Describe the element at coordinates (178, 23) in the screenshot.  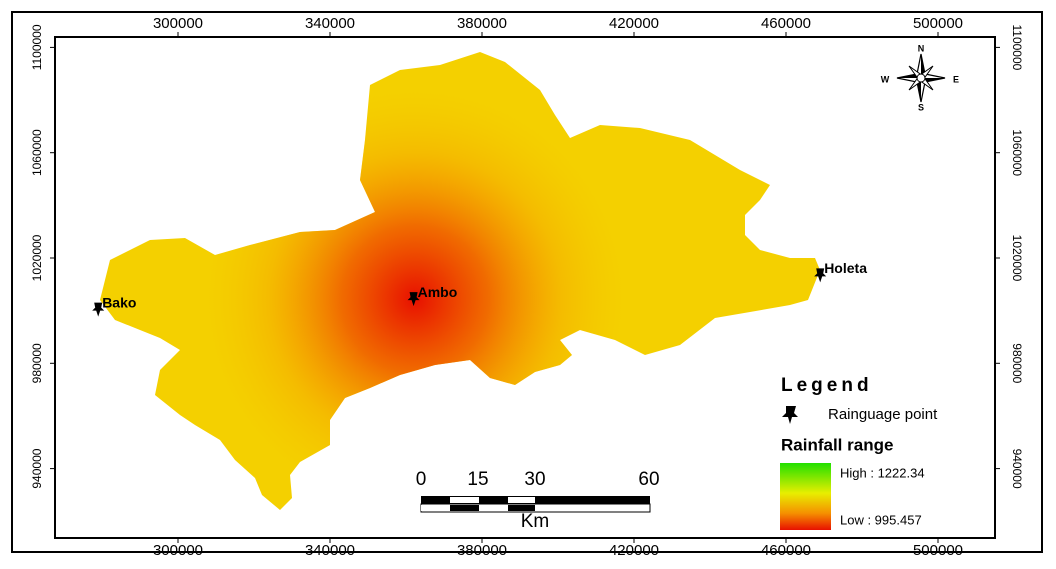
I see `x-tick-label-top: 300000` at that location.